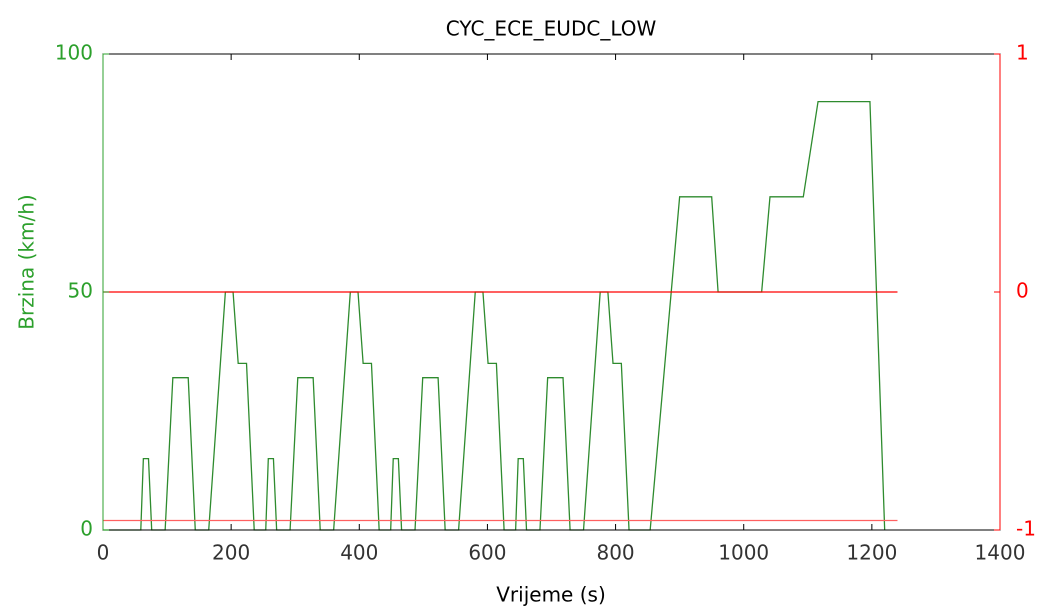 The image size is (1049, 615). Describe the element at coordinates (27, 261) in the screenshot. I see `y-axis-label: Brzina (km/h)` at that location.